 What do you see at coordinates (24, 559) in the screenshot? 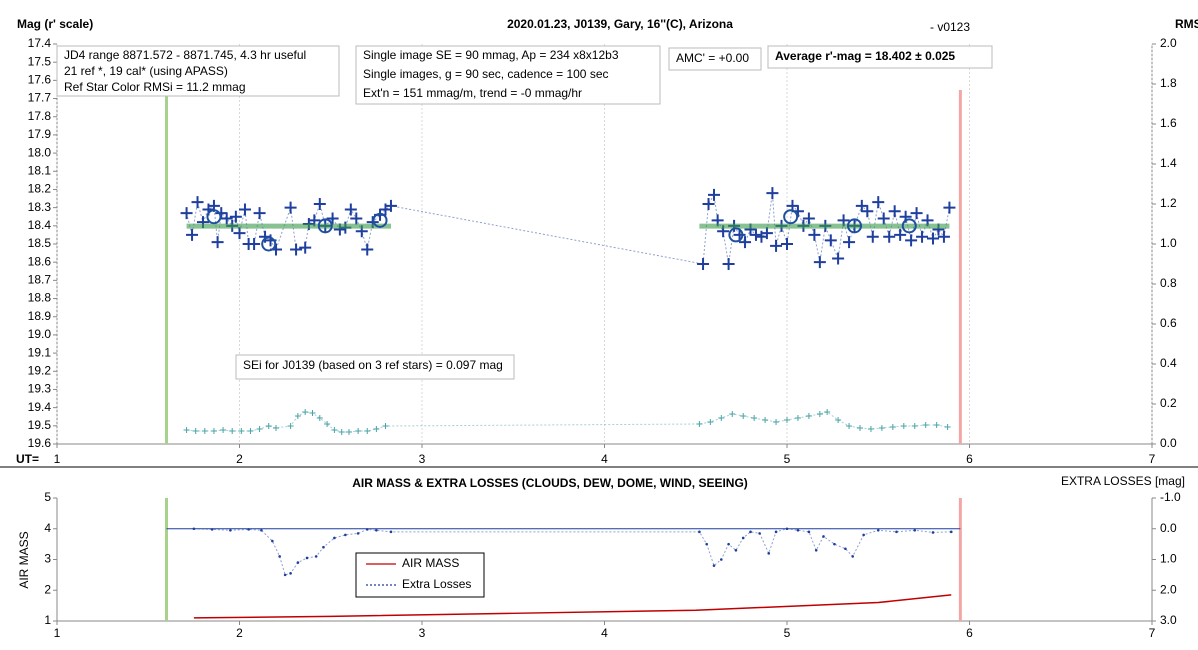
I see `y-axis-label: AIR MASS` at bounding box center [24, 559].